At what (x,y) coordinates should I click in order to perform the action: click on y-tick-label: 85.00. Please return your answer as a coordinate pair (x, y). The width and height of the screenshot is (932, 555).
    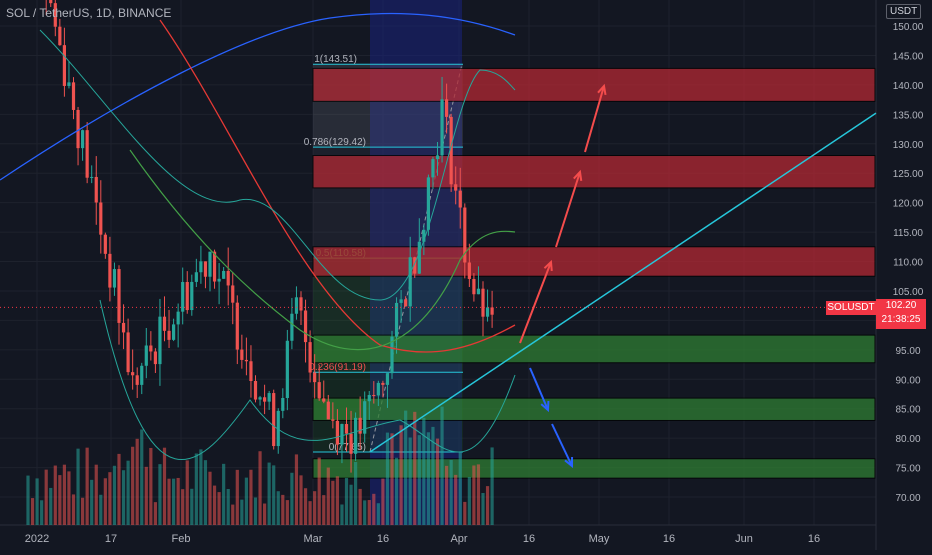
    Looking at the image, I should click on (907, 410).